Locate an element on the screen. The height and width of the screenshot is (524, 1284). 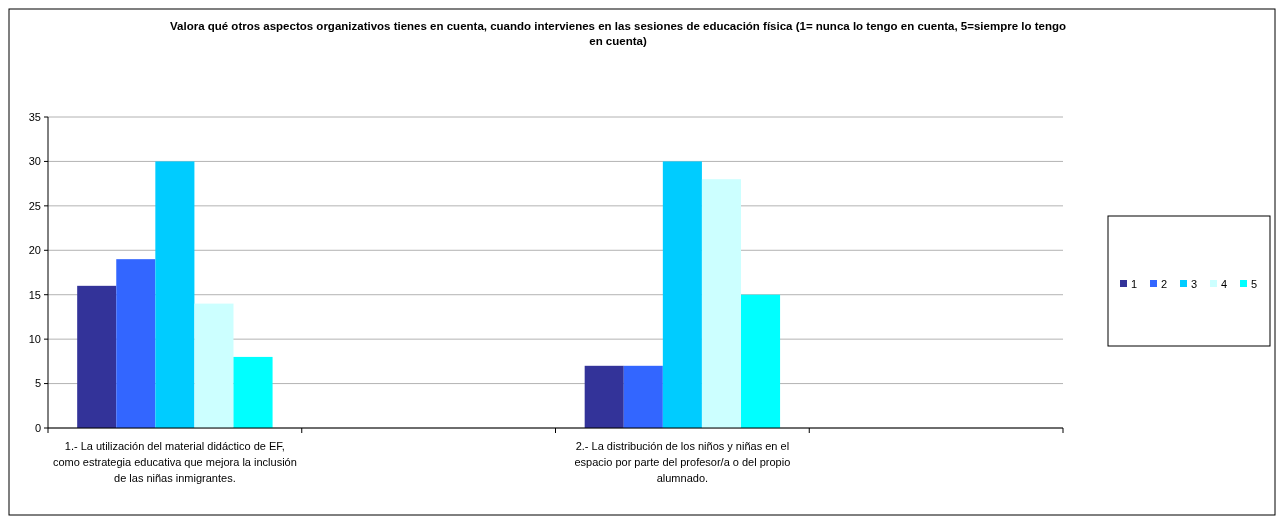
y-tick-label: 10 is located at coordinates (34, 338).